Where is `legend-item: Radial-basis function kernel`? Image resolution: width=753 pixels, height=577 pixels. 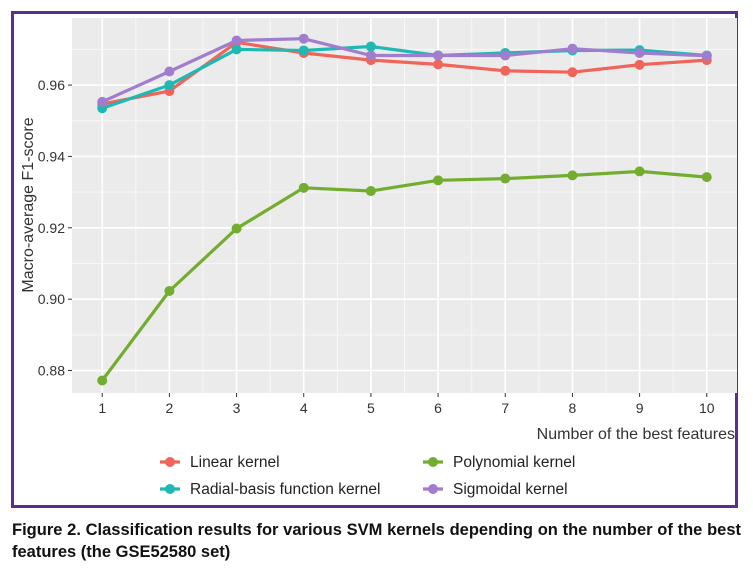 legend-item: Radial-basis function kernel is located at coordinates (270, 489).